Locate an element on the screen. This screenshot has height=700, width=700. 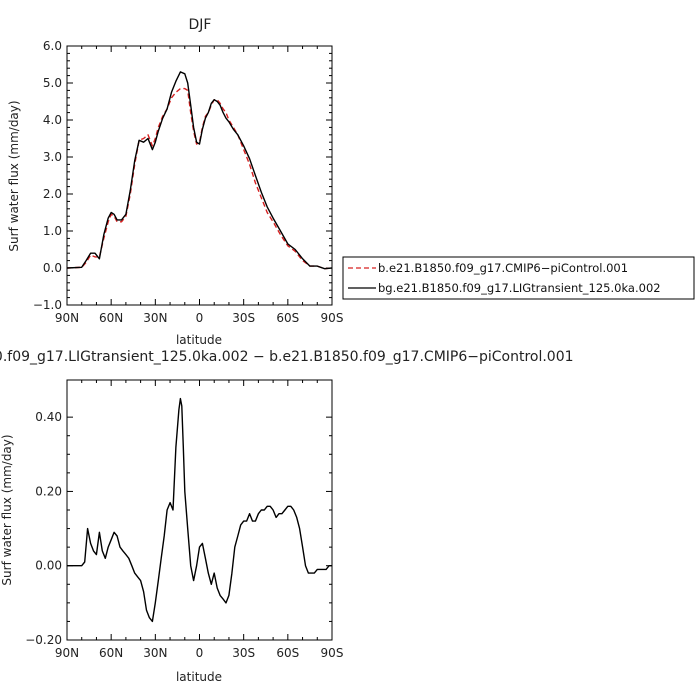
bottom-xtick-label-0: 90N is located at coordinates (67, 653).